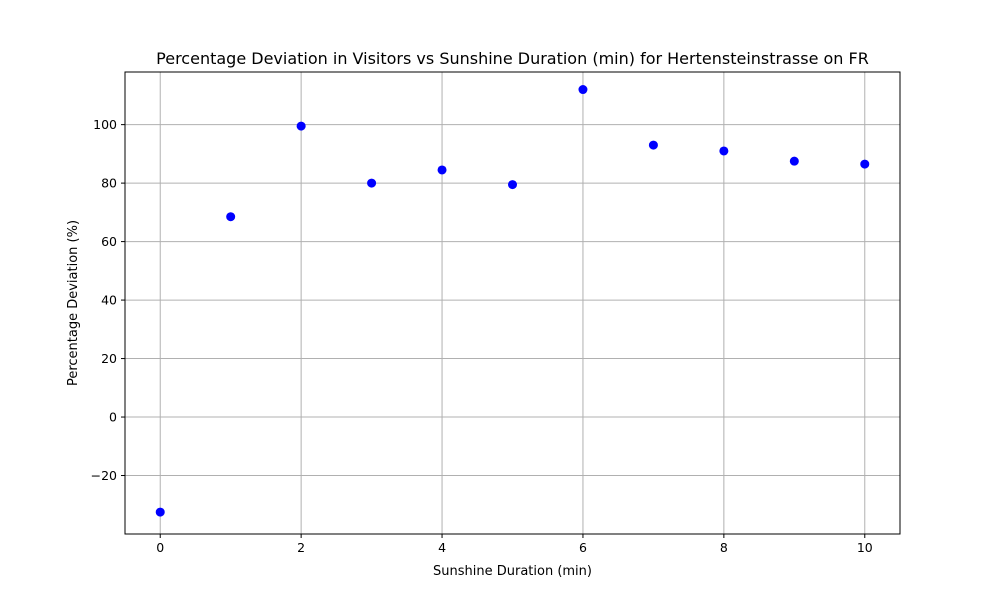 The image size is (1000, 600). I want to click on y-tick-label: 60, so click(109, 241).